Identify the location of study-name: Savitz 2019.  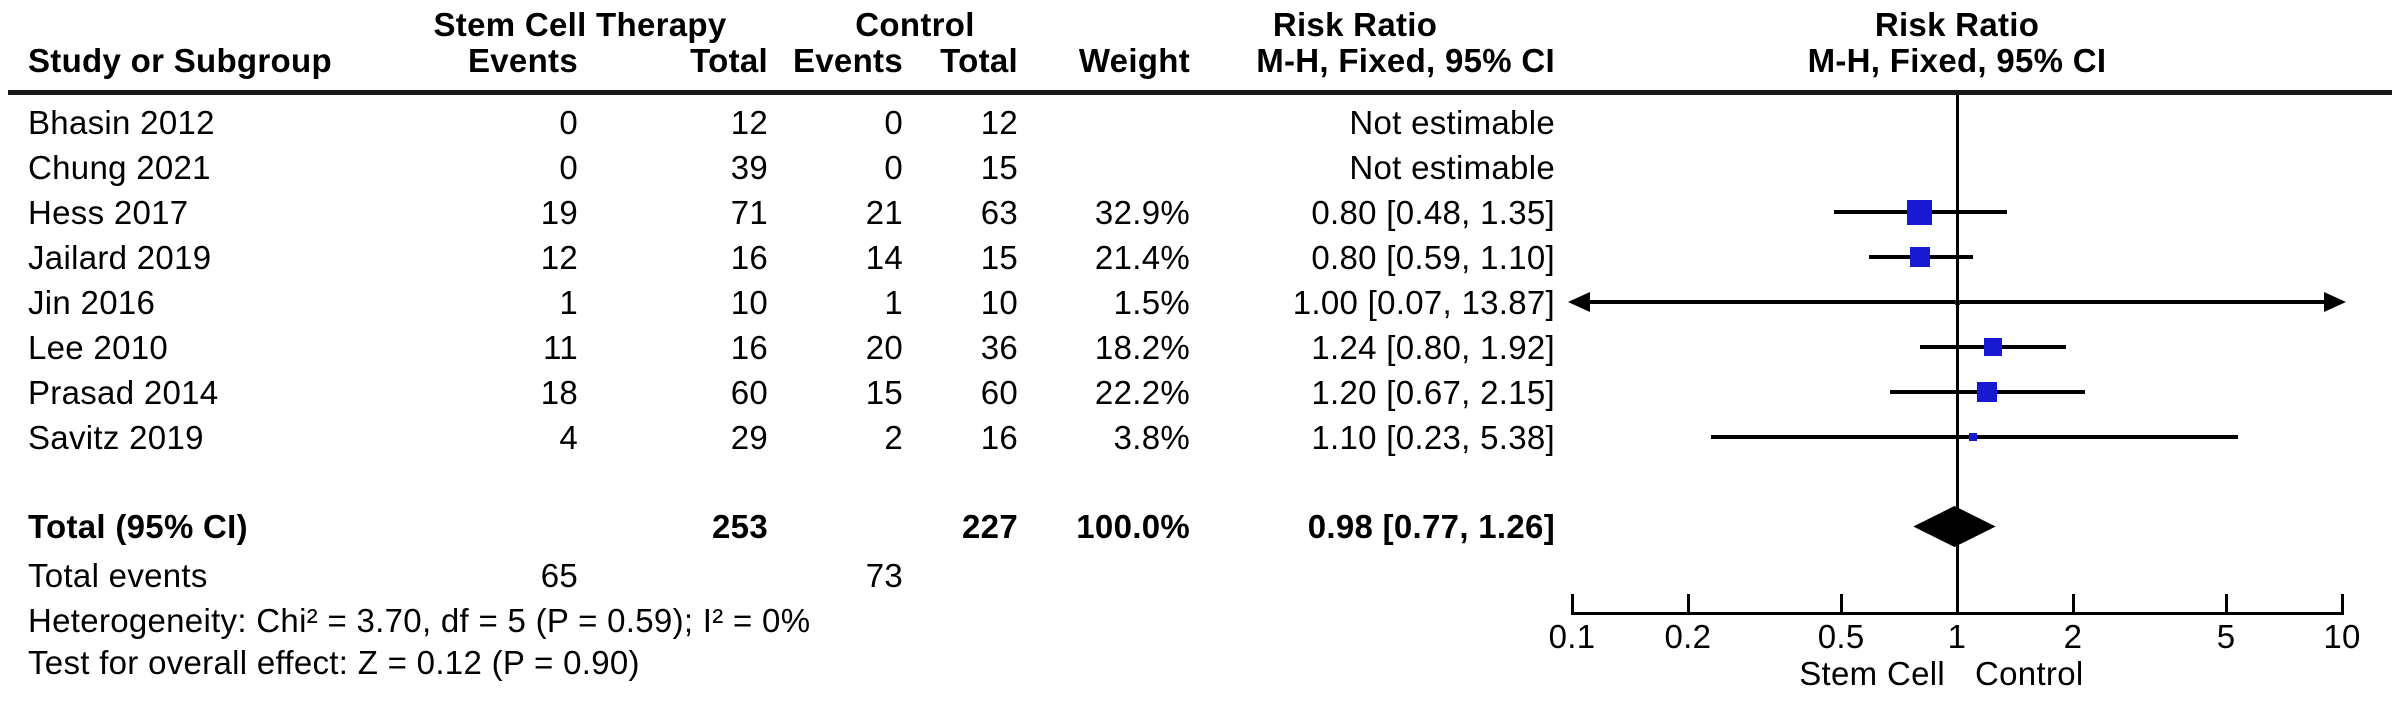
(116, 437).